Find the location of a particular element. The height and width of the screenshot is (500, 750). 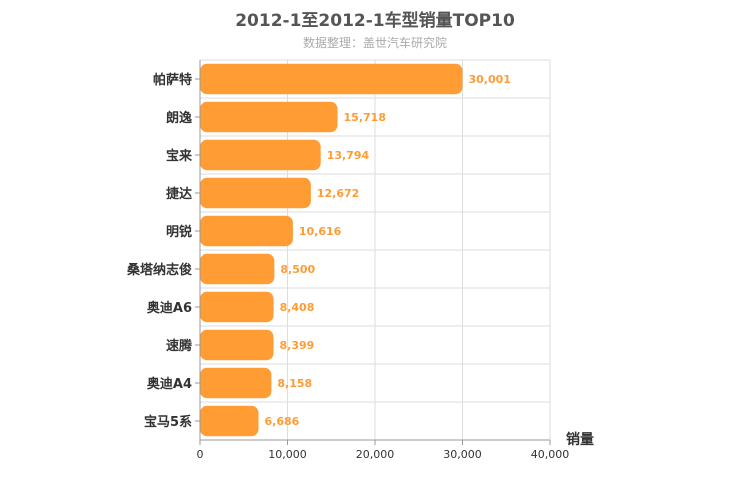

data-label: 8,408 is located at coordinates (297, 307).